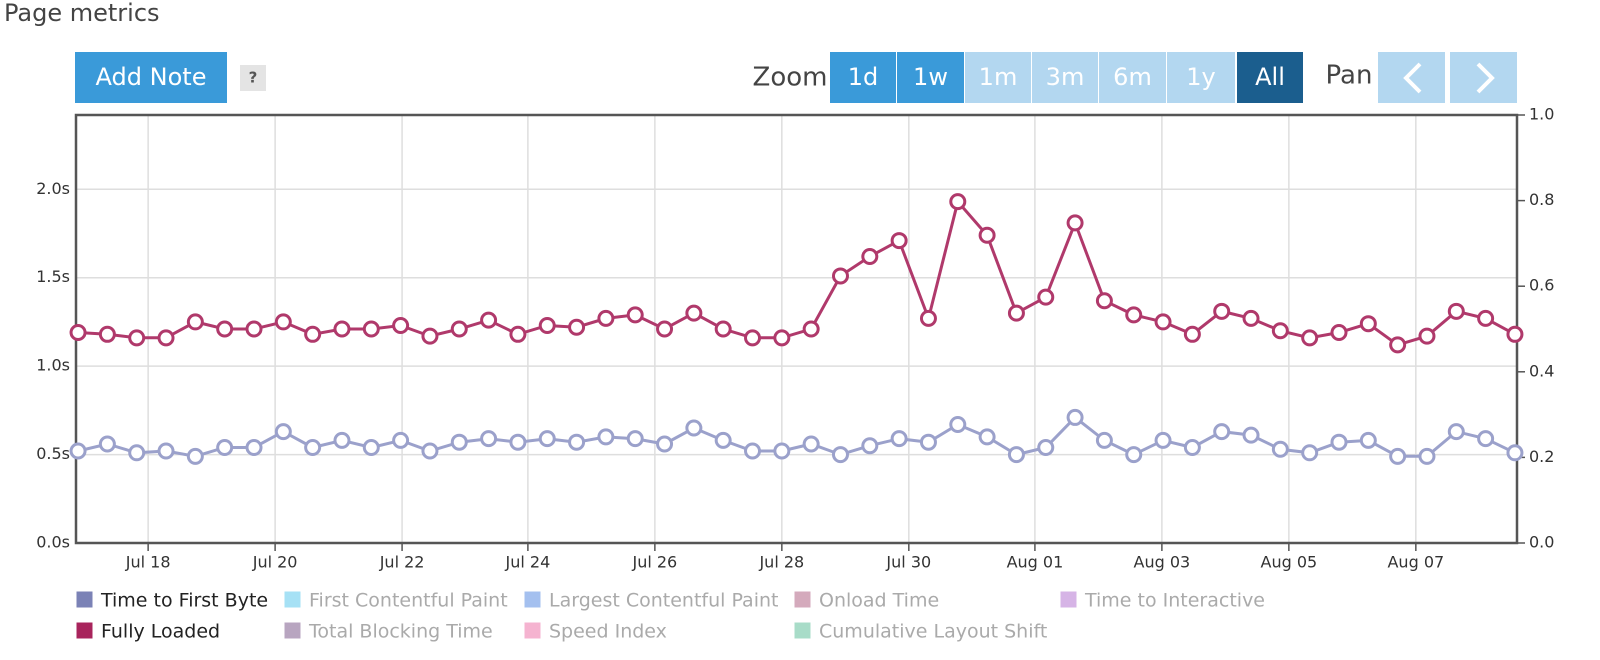 This screenshot has height=660, width=1600. I want to click on zoom-button: 1w, so click(930, 77).